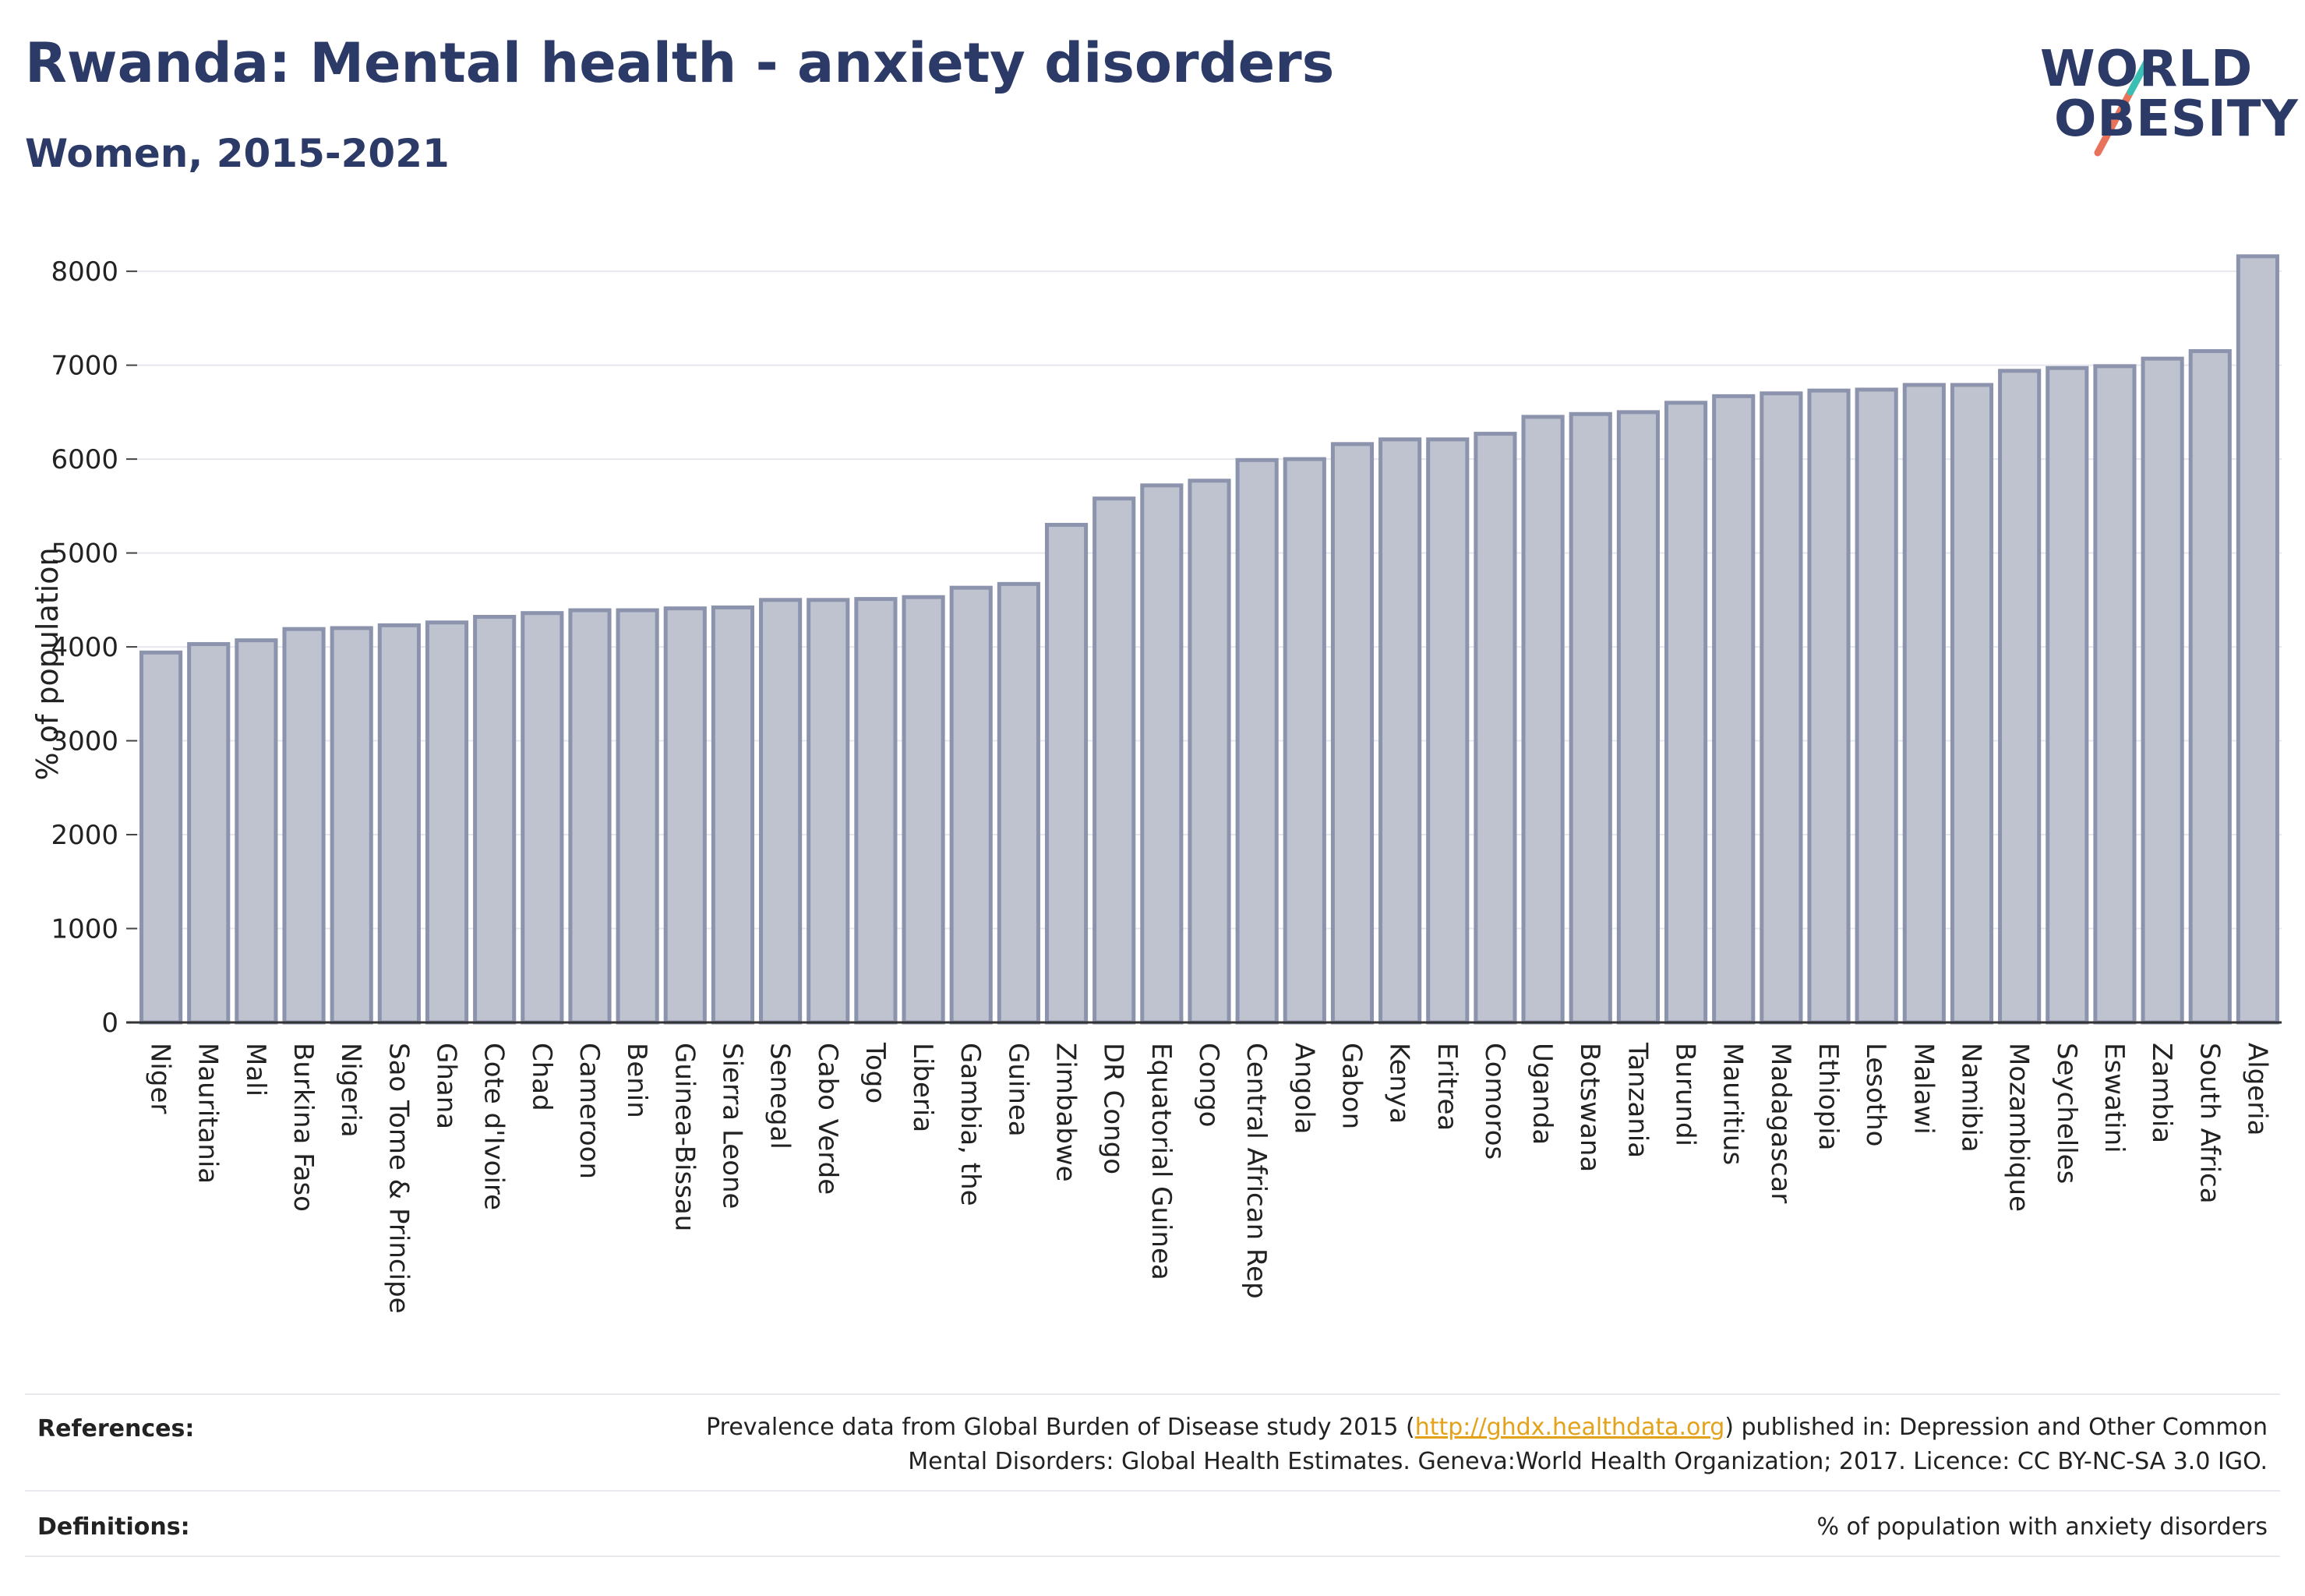 This screenshot has height=1596, width=2305. I want to click on y-tick-label: 5000, so click(84, 554).